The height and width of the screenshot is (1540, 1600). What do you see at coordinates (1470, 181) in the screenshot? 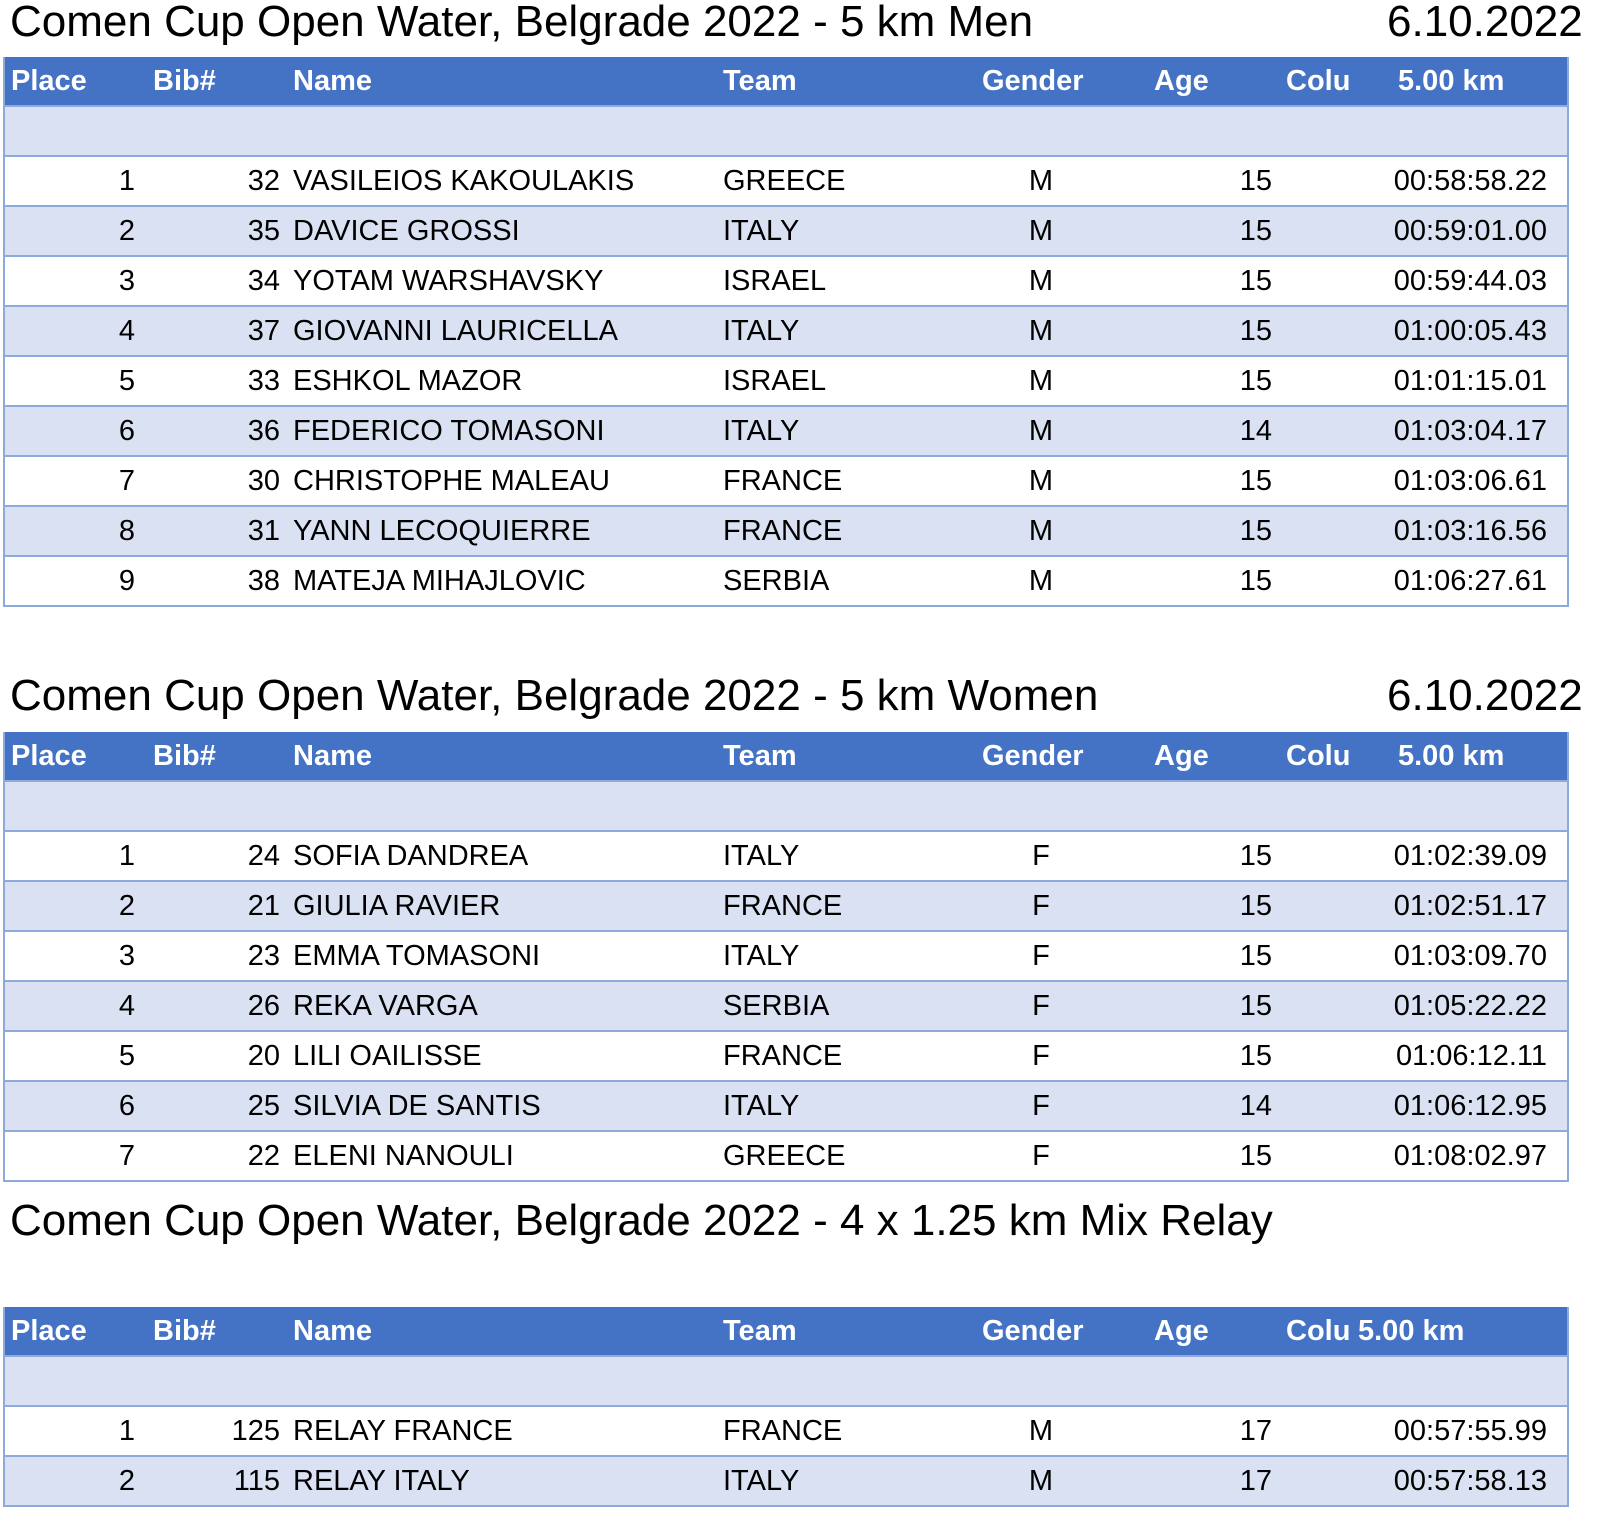
I see `cell-time: 00:58:58.22` at bounding box center [1470, 181].